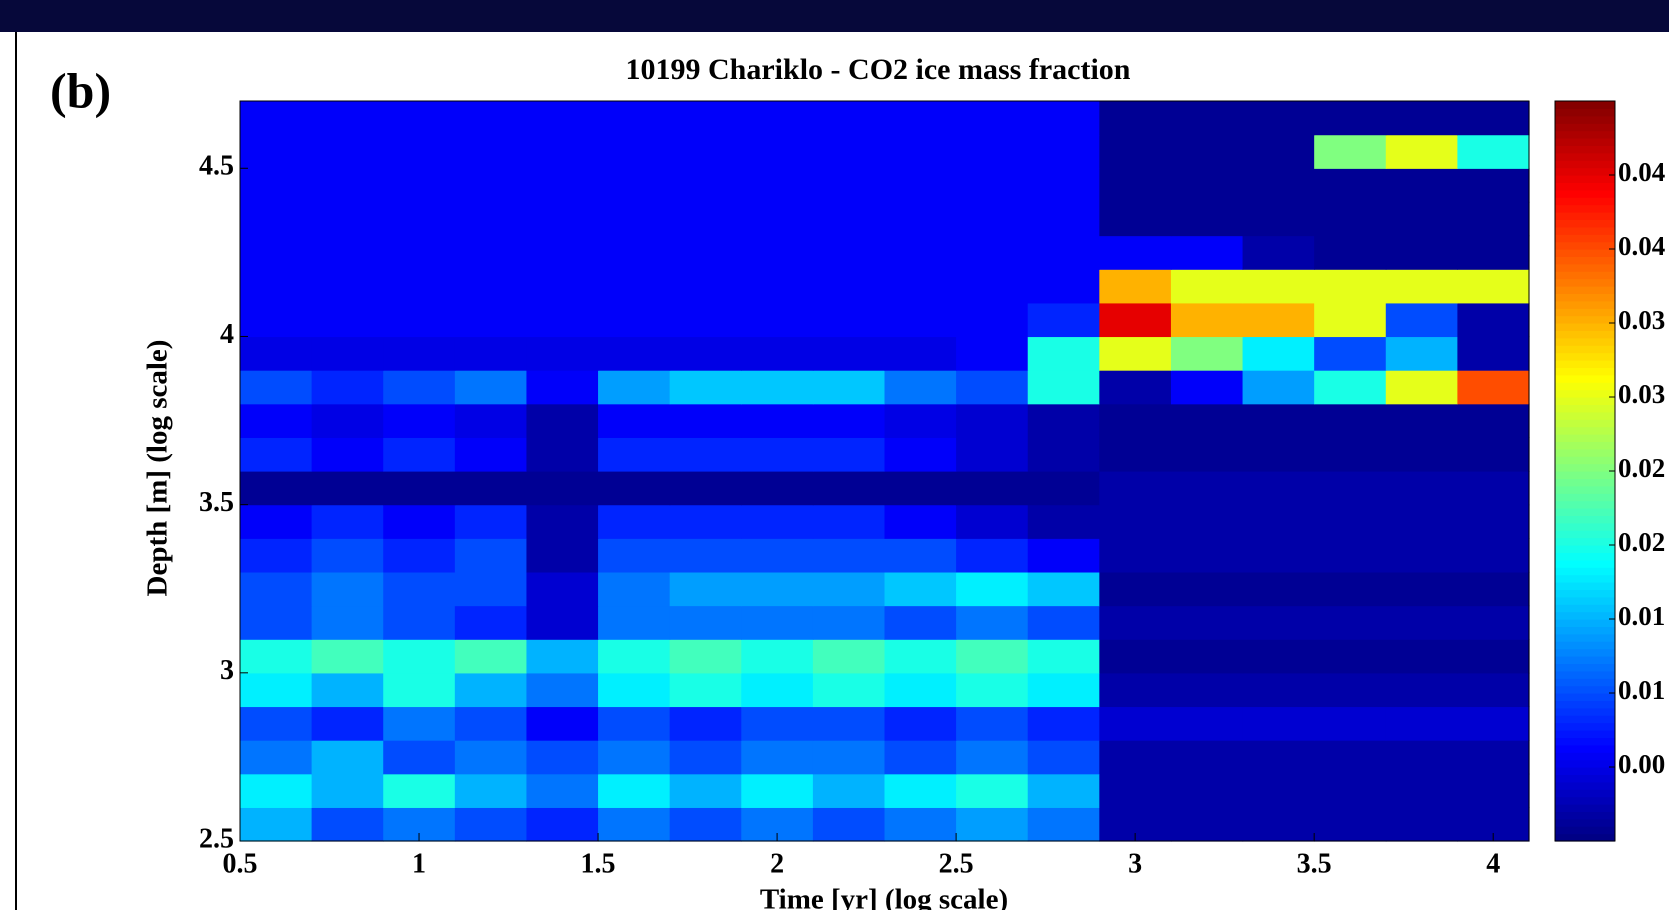 This screenshot has height=910, width=1669. I want to click on colorbar-tick-label: 0.02, so click(1641, 542).